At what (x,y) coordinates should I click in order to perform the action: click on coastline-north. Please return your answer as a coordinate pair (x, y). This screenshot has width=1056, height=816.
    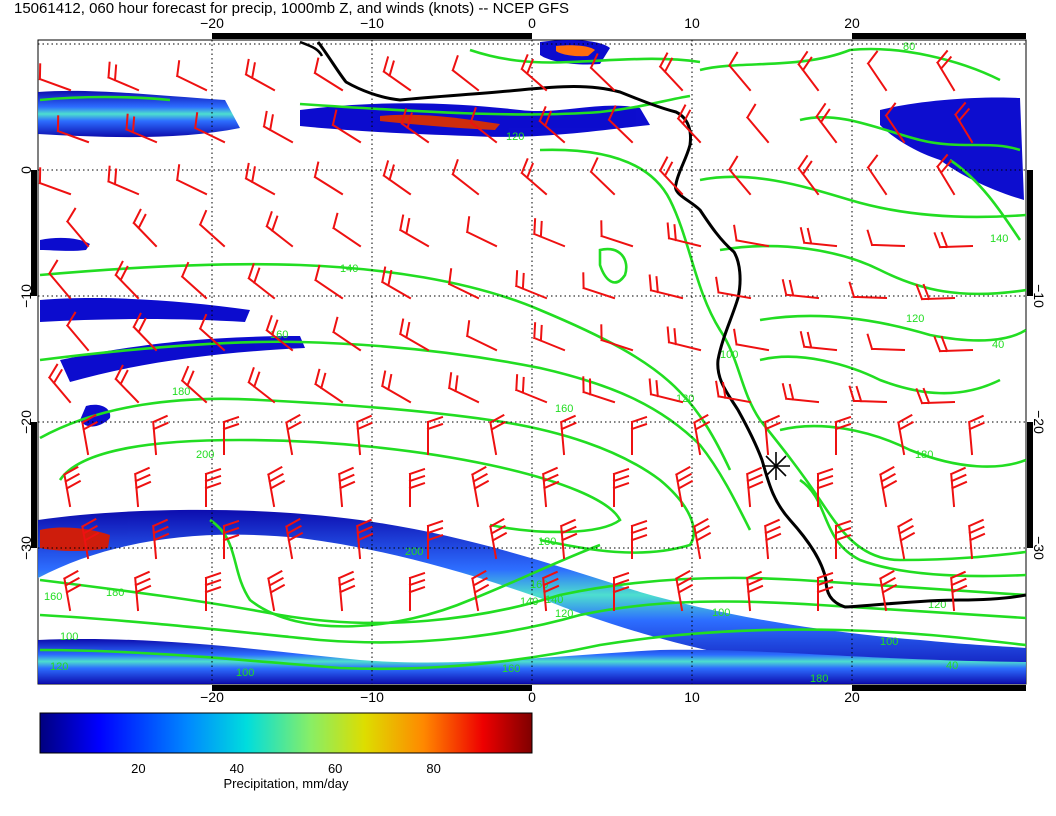
    Looking at the image, I should click on (311, 48).